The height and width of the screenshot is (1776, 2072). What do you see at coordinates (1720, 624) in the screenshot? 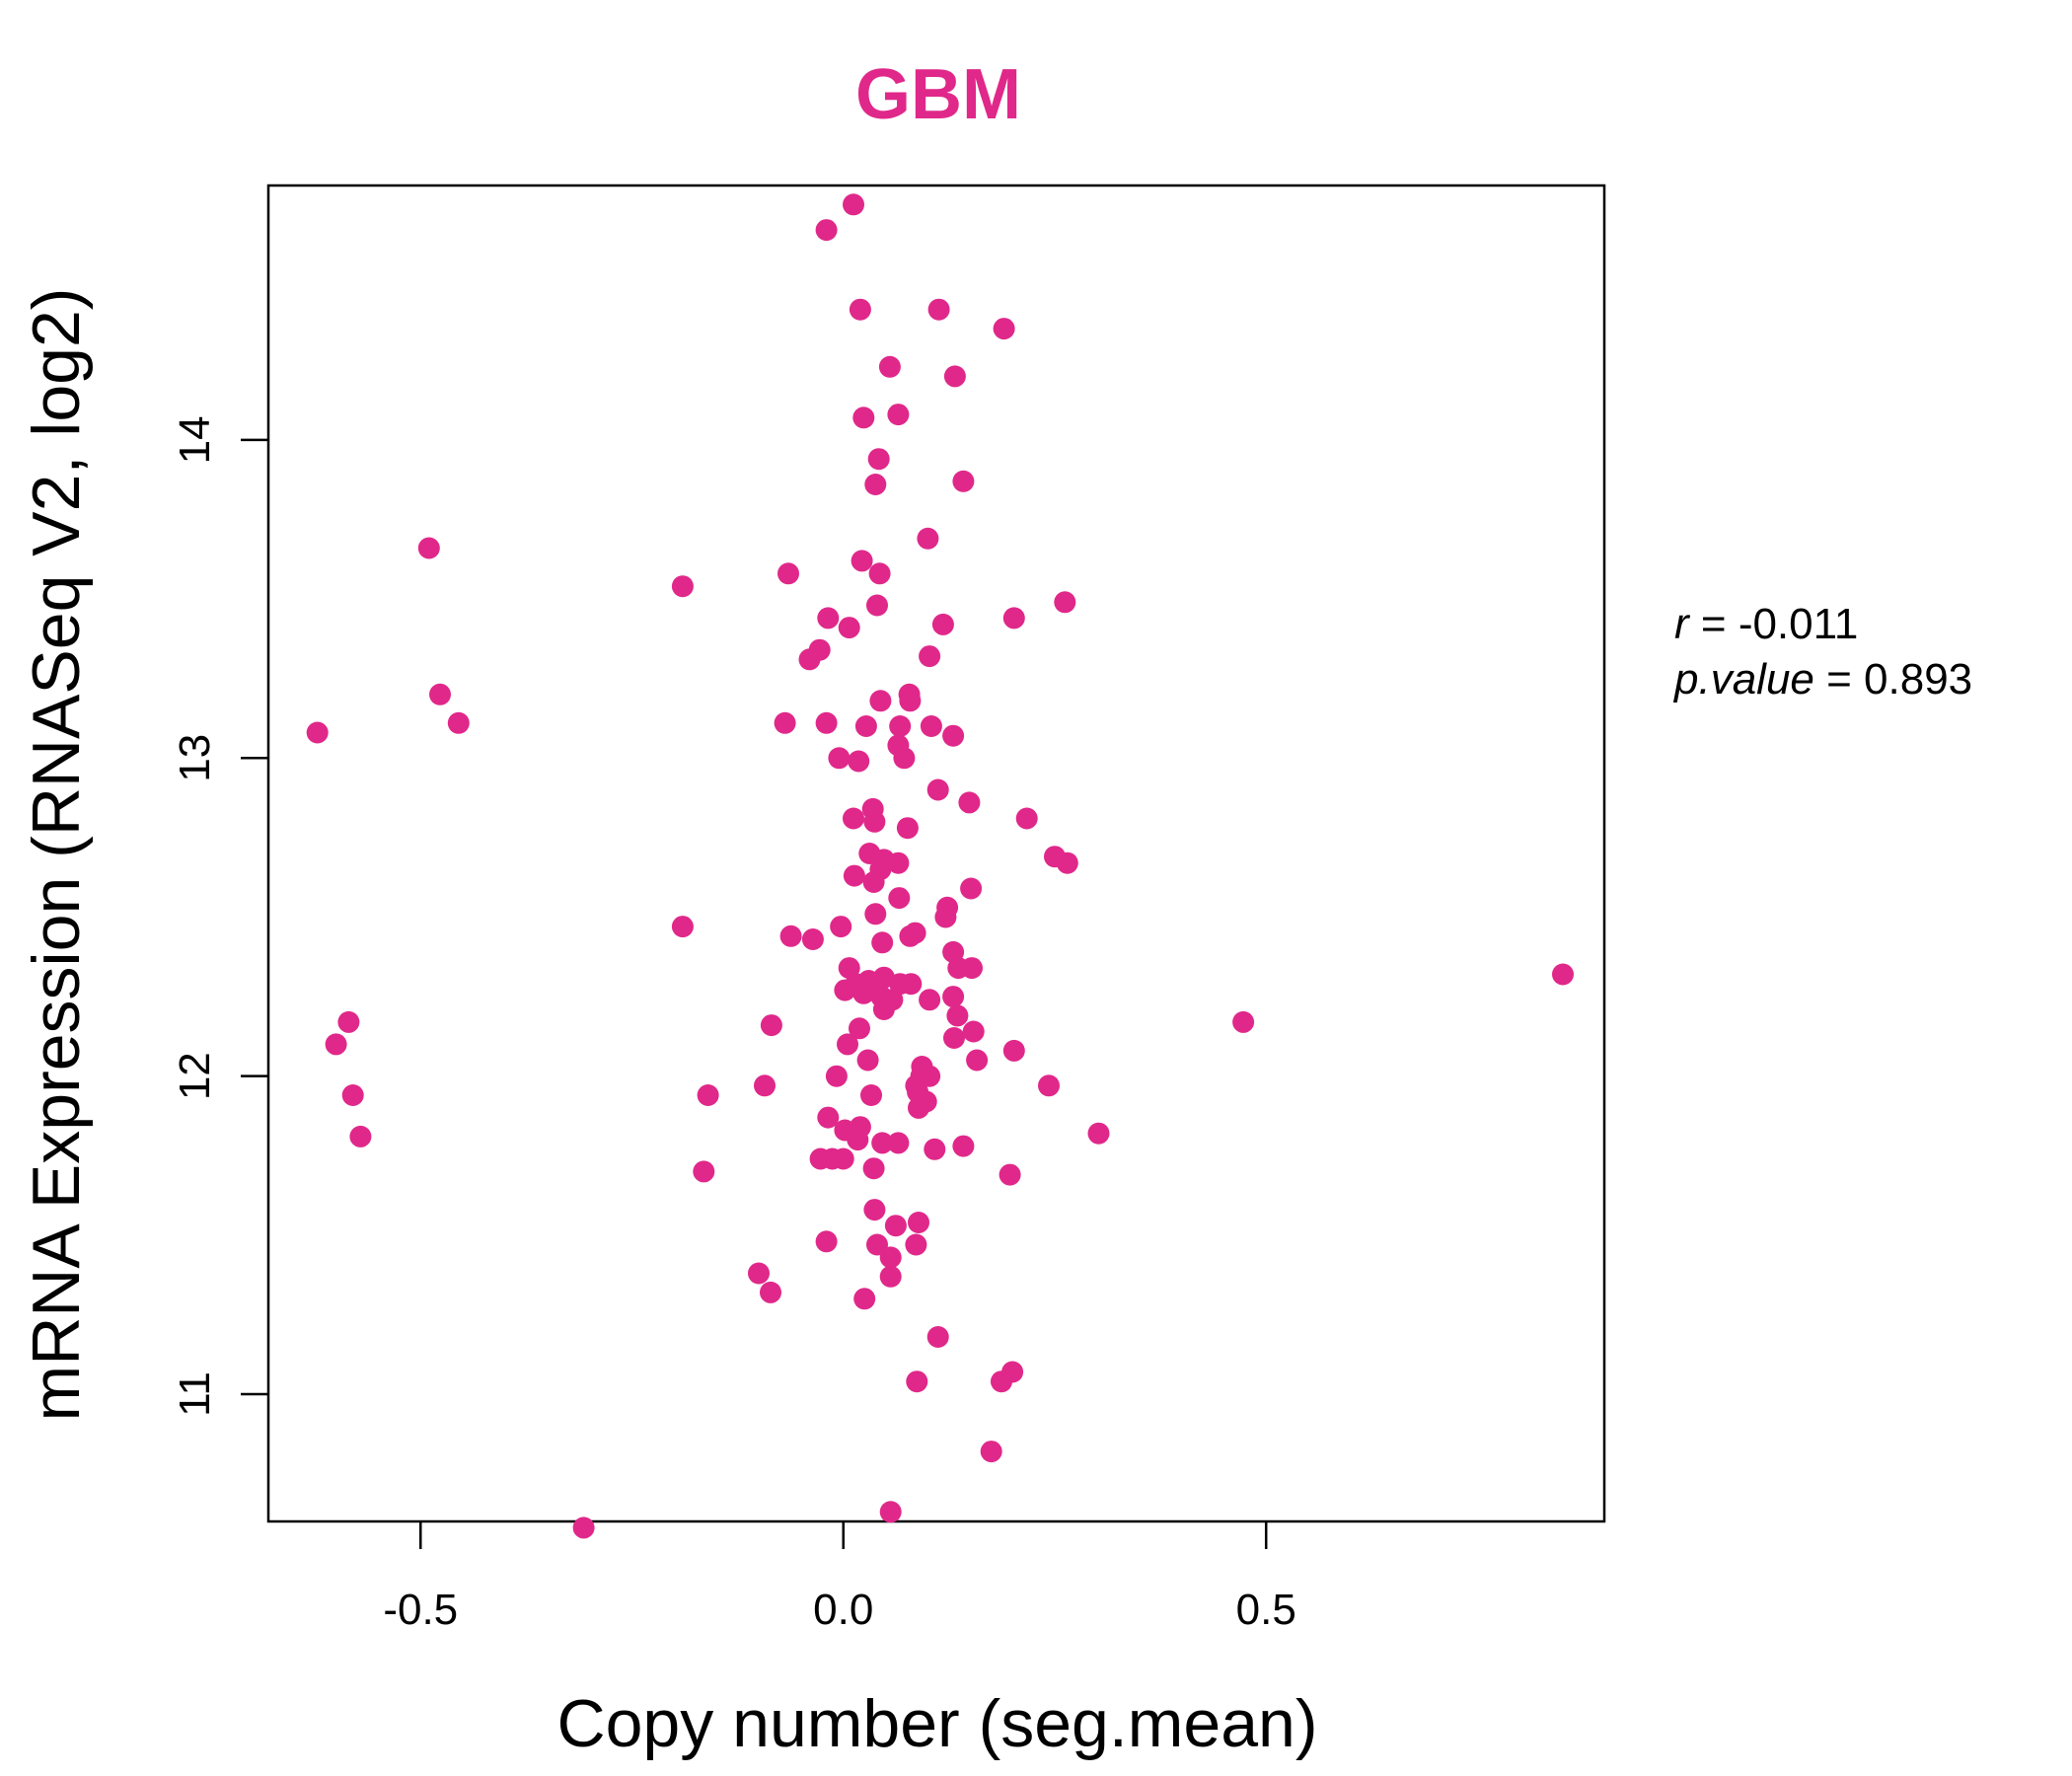
I see `r-equals: =` at bounding box center [1720, 624].